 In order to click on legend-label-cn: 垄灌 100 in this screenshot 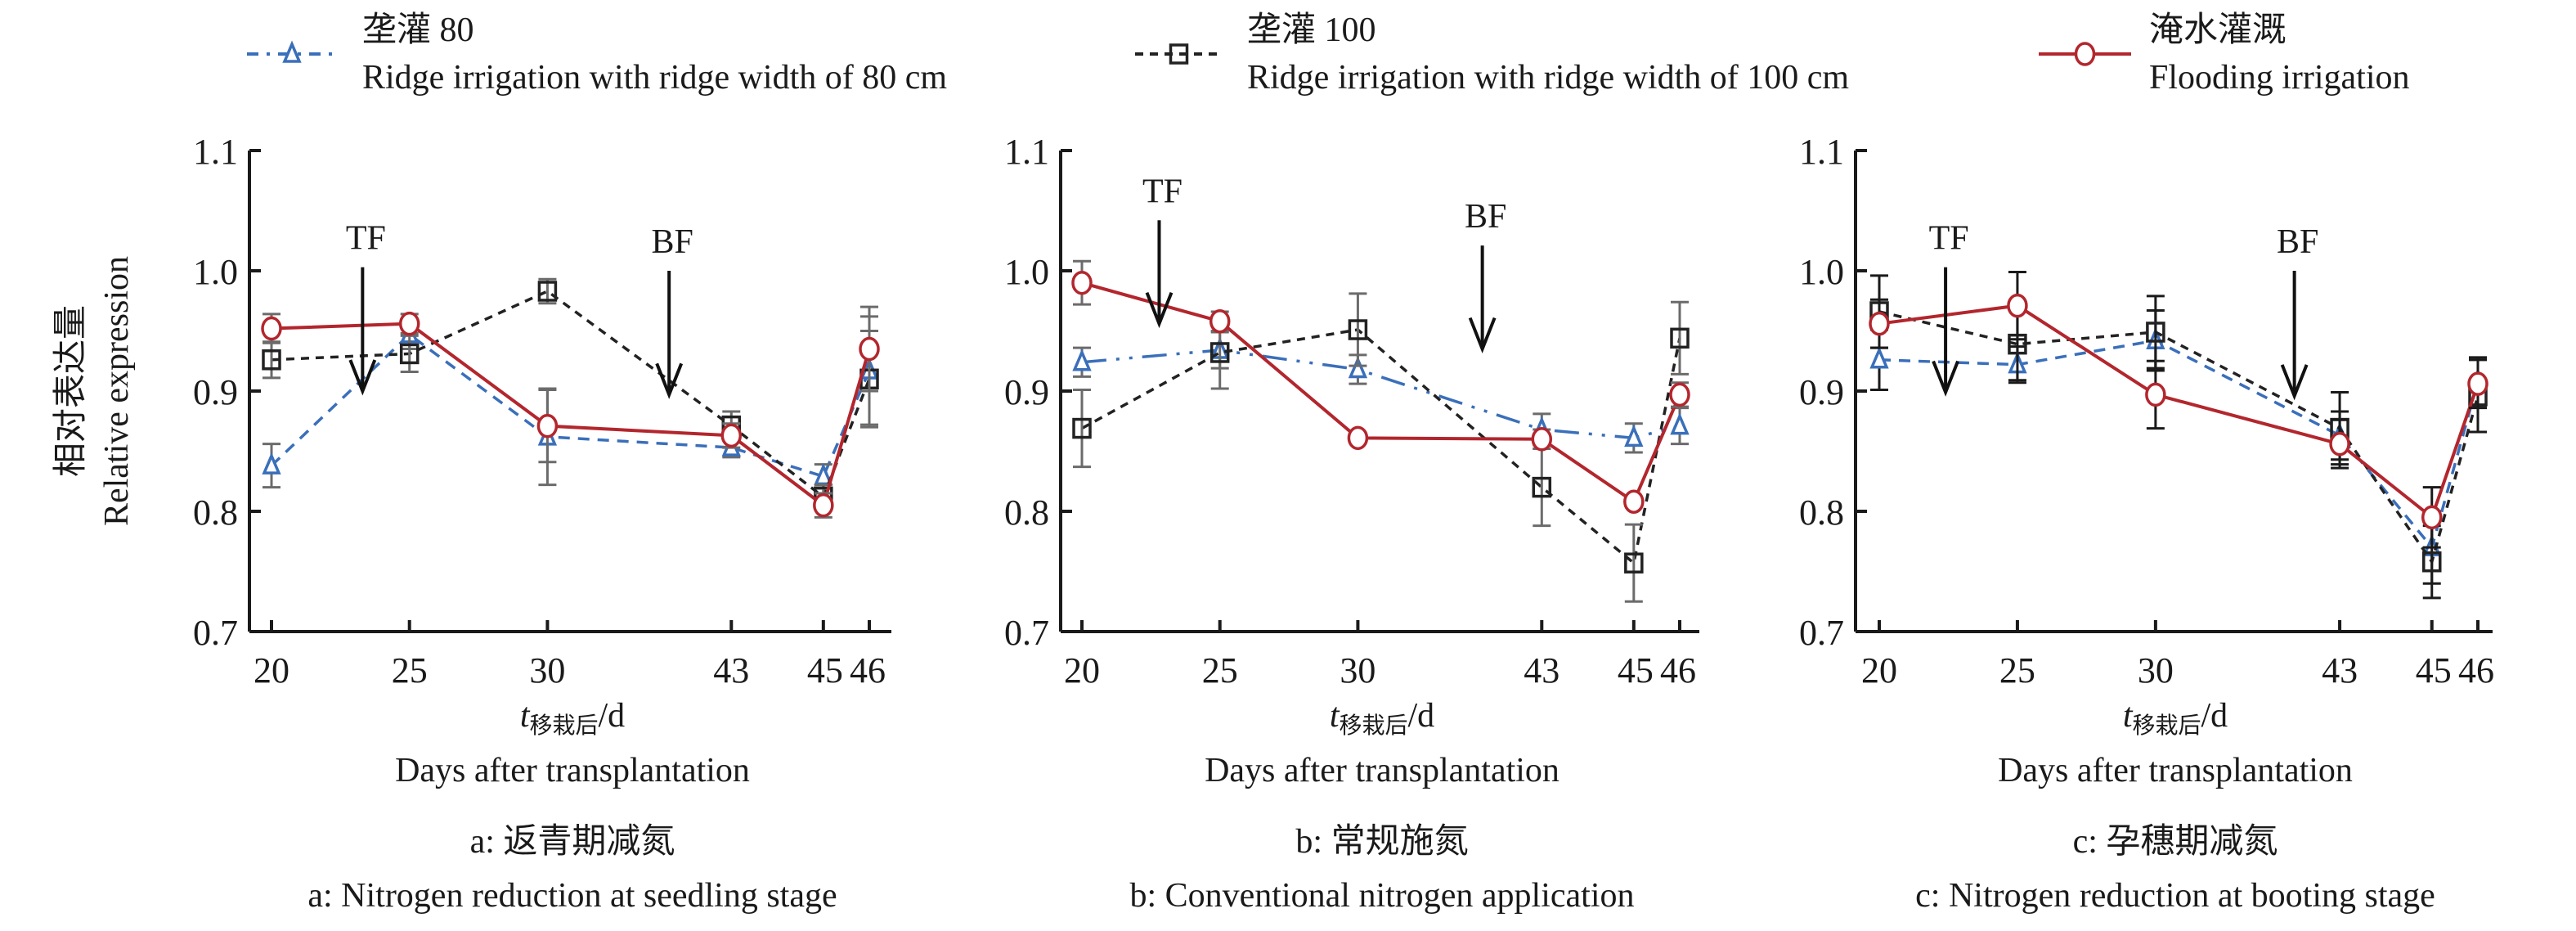, I will do `click(1311, 30)`.